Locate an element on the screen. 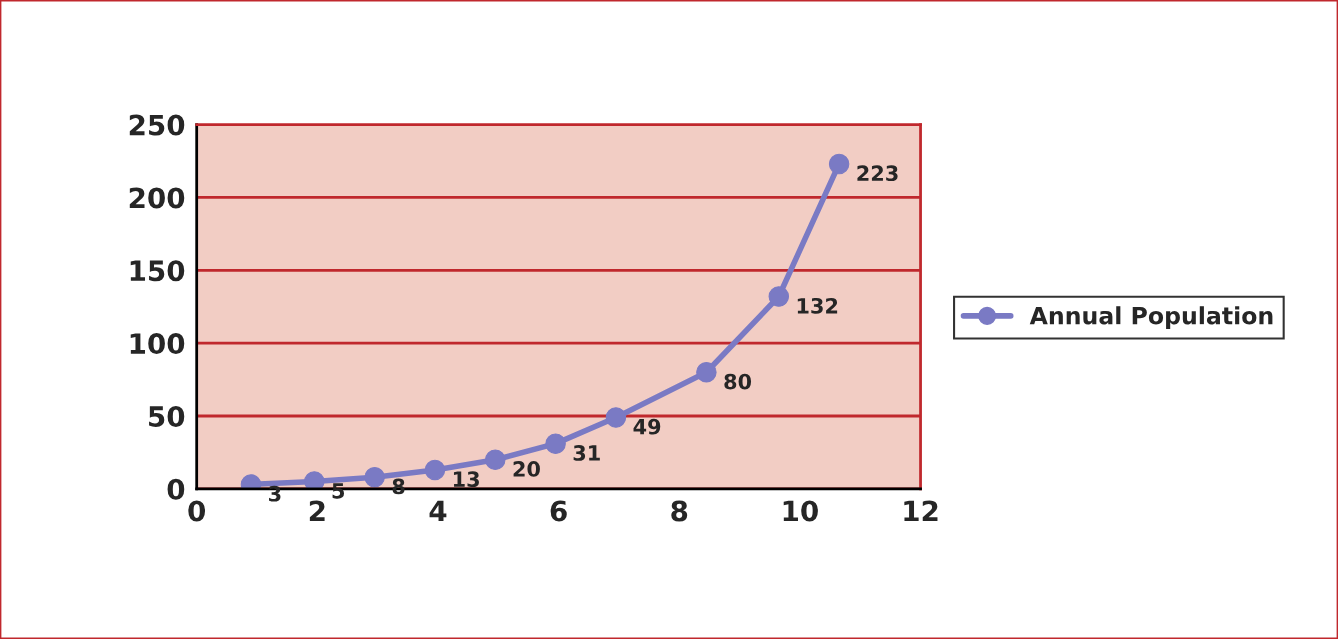 This screenshot has height=639, width=1338. y-tick-label: 100 is located at coordinates (157, 344).